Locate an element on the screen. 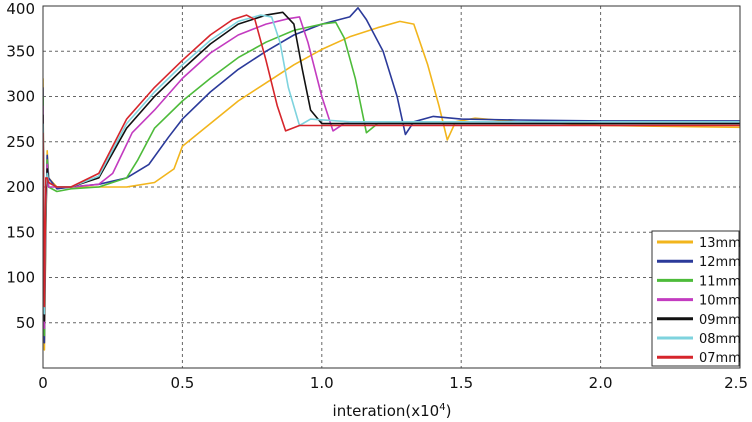  y-tick-label-300: 300 is located at coordinates (20, 97).